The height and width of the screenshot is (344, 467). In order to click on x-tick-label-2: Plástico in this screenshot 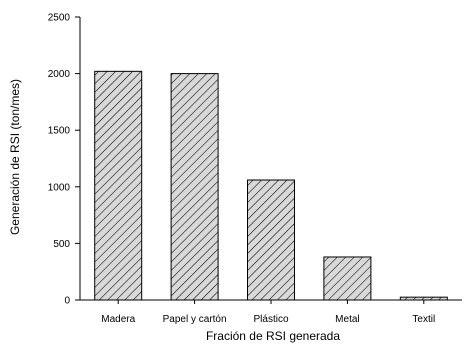, I will do `click(270, 319)`.